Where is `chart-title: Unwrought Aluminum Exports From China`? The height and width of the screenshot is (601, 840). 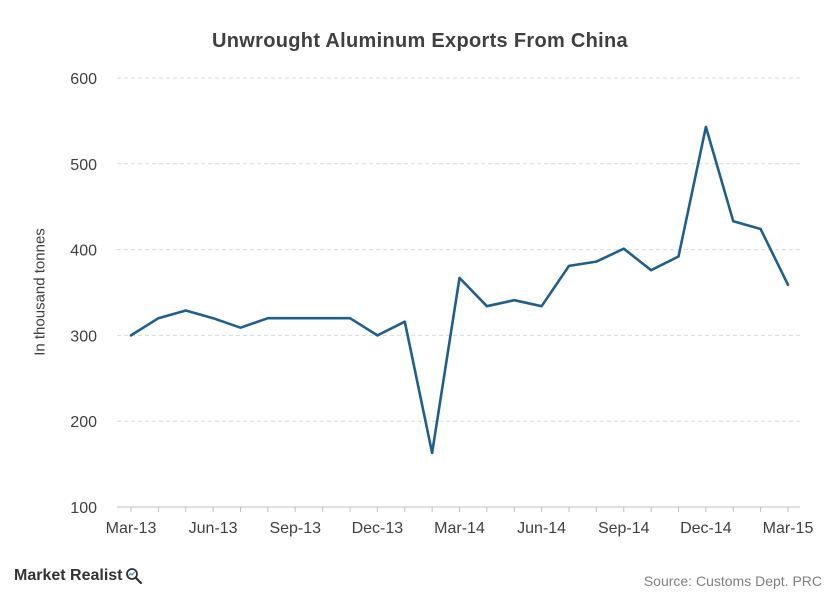
chart-title: Unwrought Aluminum Exports From China is located at coordinates (420, 41).